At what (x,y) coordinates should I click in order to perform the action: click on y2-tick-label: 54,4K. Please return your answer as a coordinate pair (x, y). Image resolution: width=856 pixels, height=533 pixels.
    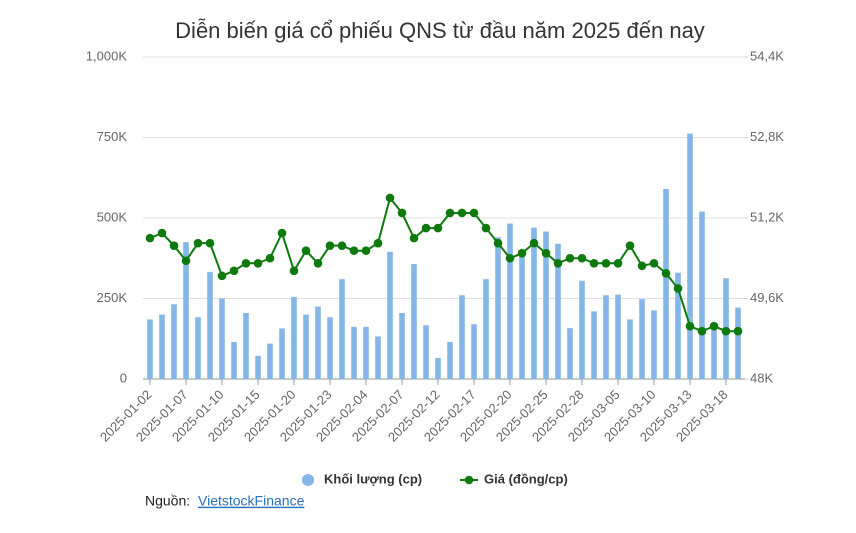
    Looking at the image, I should click on (767, 55).